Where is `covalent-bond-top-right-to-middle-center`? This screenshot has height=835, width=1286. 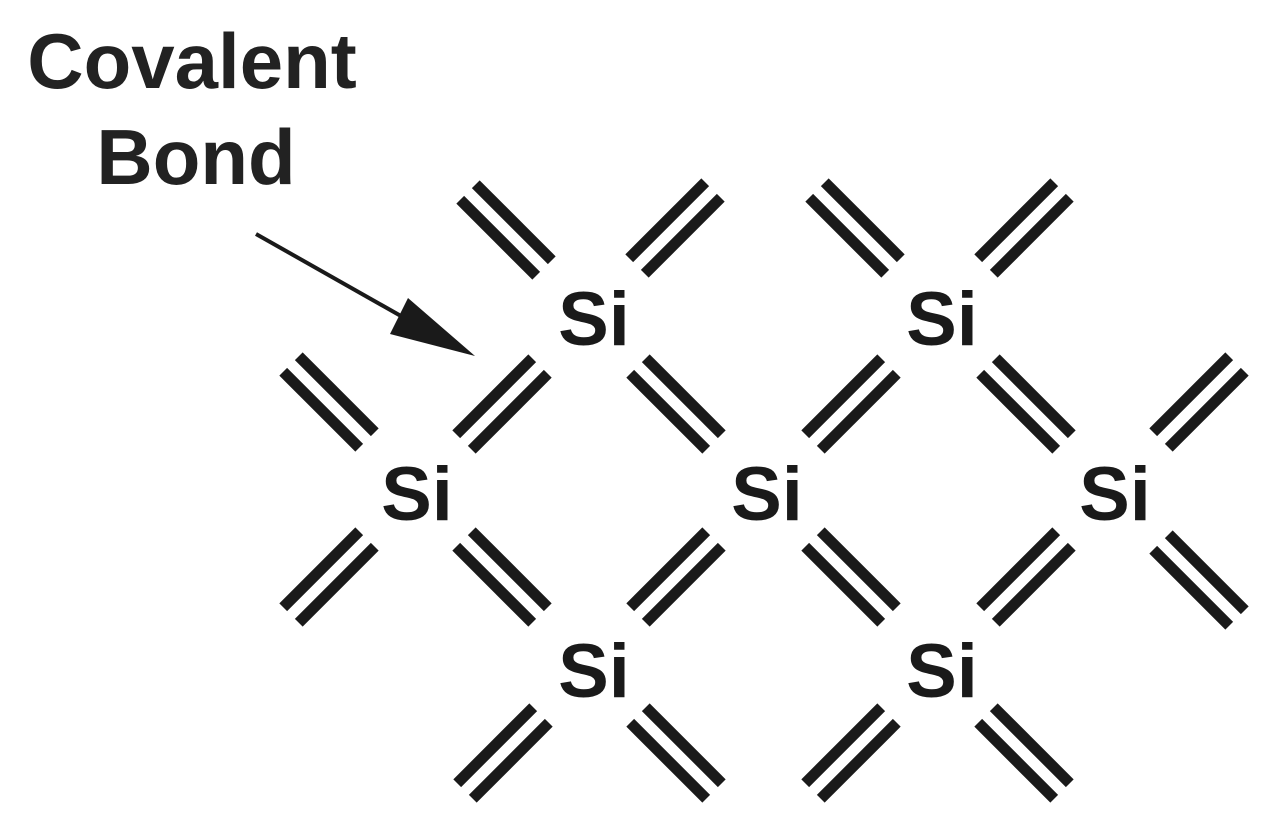
covalent-bond-top-right-to-middle-center is located at coordinates (851, 404).